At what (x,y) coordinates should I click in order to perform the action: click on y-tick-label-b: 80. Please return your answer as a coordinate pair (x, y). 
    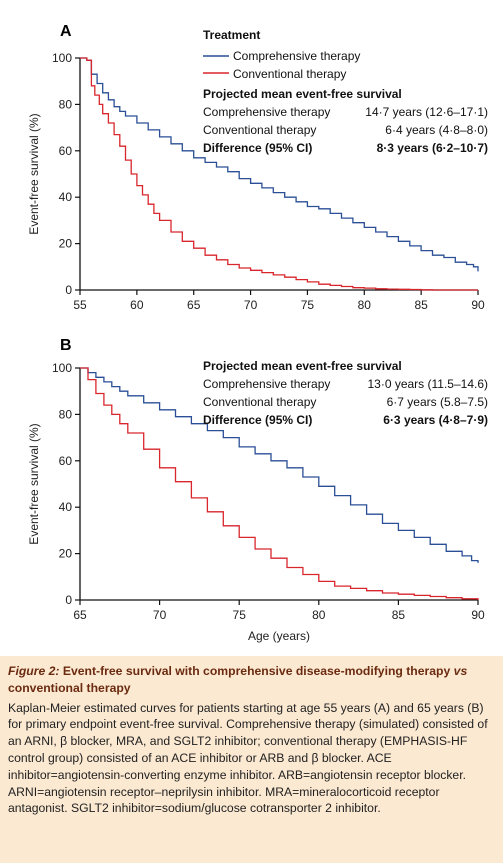
    Looking at the image, I should click on (66, 414).